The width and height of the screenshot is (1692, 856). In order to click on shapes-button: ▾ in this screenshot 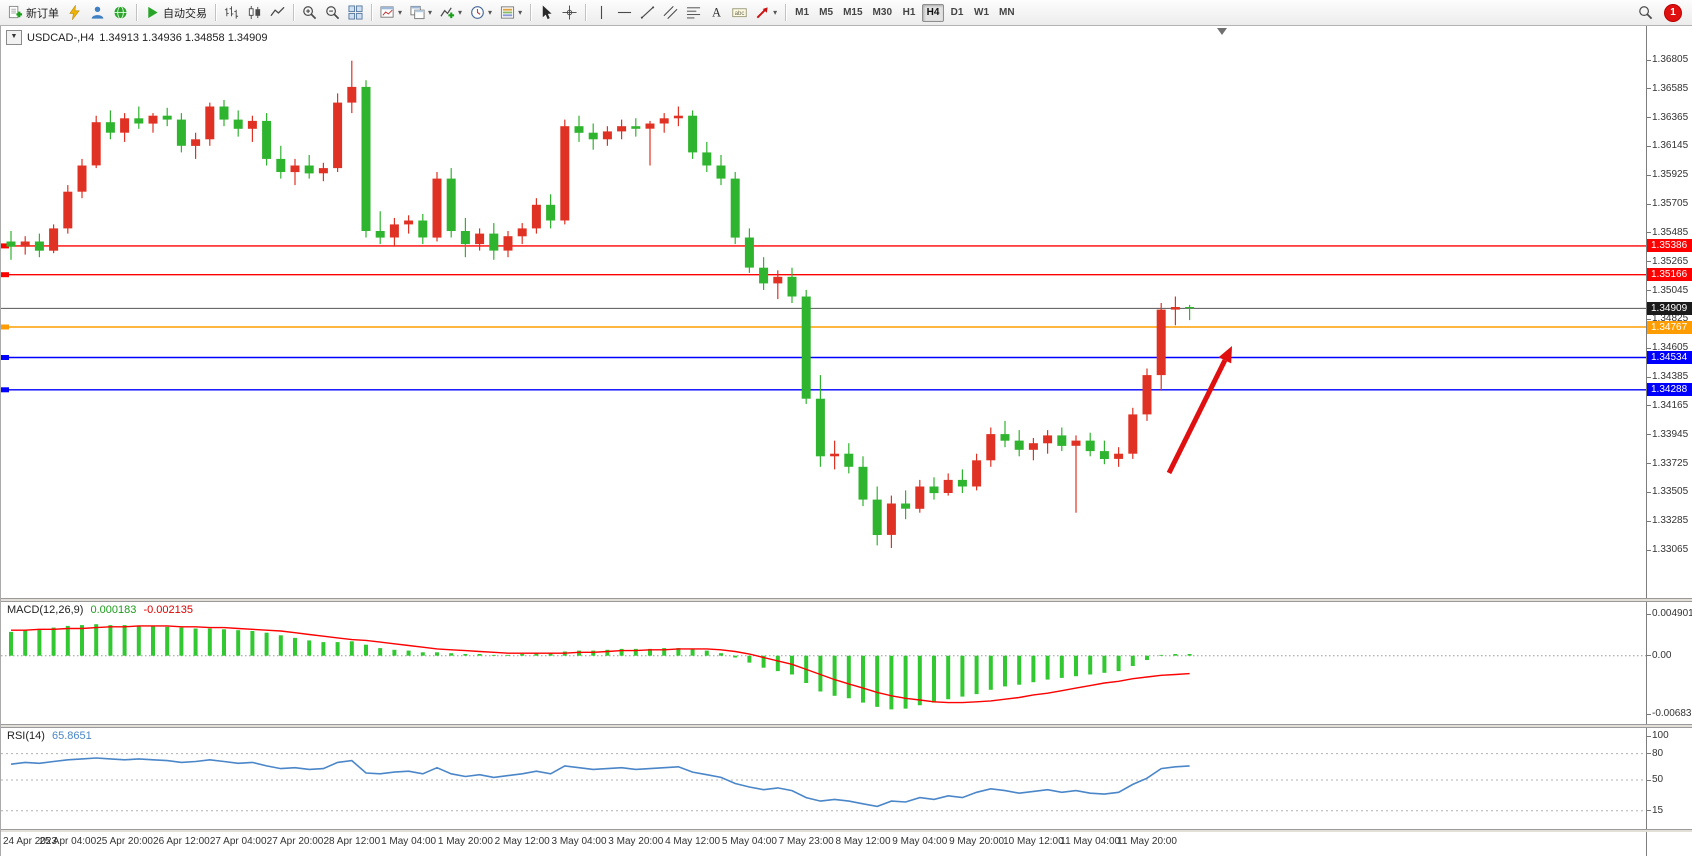, I will do `click(766, 12)`.